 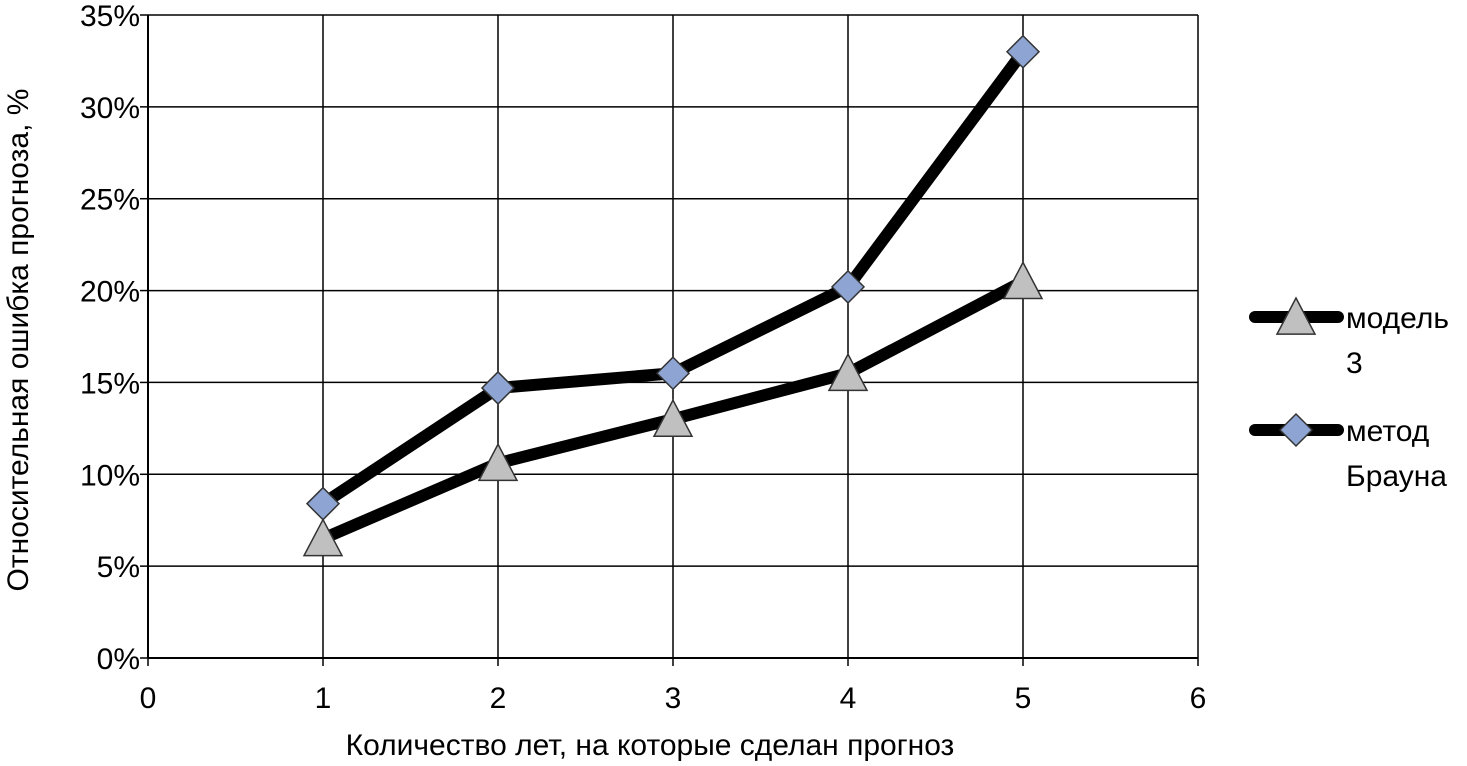 What do you see at coordinates (110, 16) in the screenshot?
I see `y-tick-label: 35%` at bounding box center [110, 16].